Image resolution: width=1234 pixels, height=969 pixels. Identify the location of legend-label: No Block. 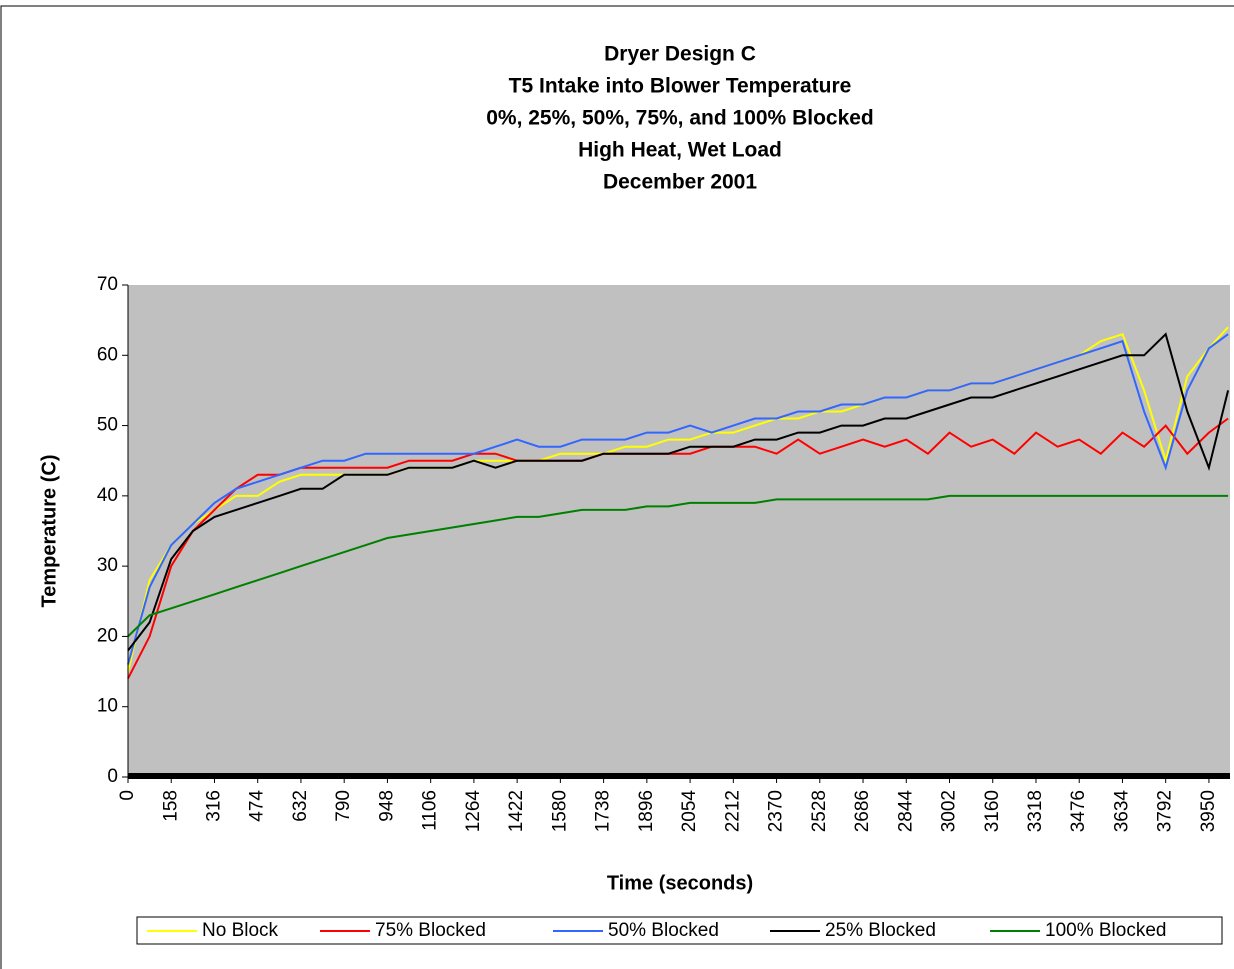
(240, 930).